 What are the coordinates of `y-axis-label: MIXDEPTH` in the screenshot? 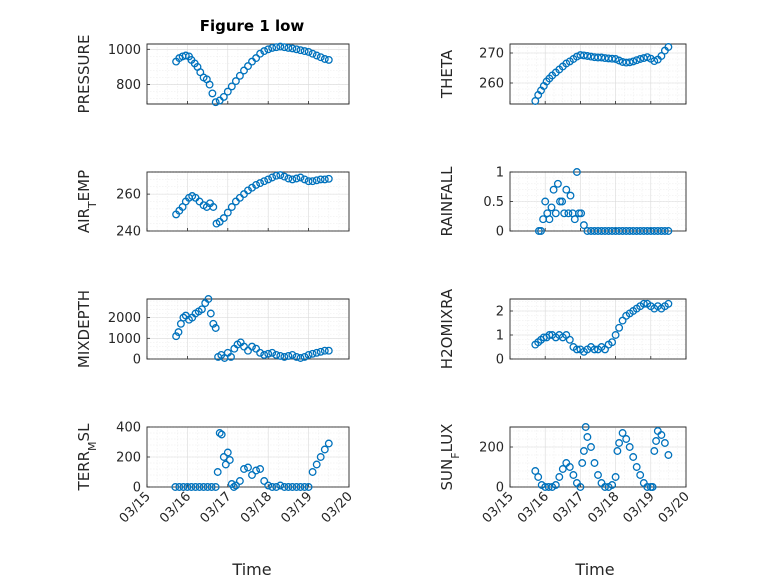 It's located at (84, 329).